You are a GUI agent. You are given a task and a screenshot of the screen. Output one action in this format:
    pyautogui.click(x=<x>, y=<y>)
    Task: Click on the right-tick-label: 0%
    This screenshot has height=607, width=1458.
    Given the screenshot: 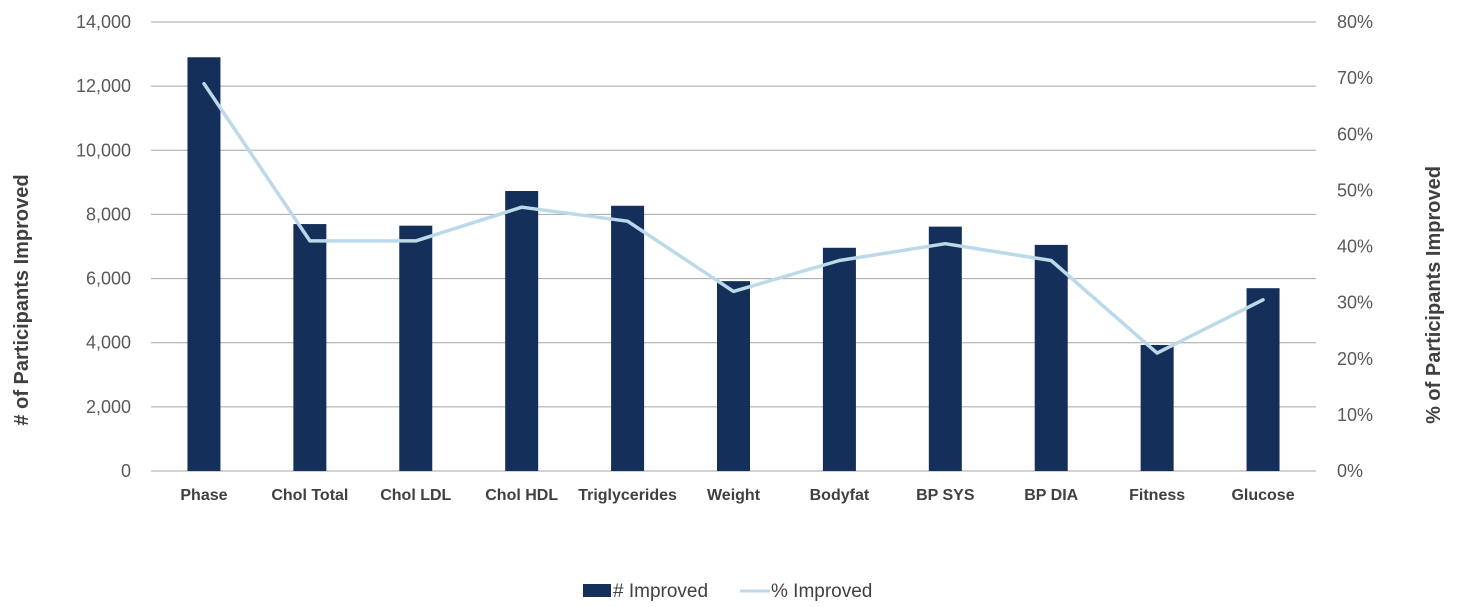 What is the action you would take?
    pyautogui.click(x=1350, y=471)
    